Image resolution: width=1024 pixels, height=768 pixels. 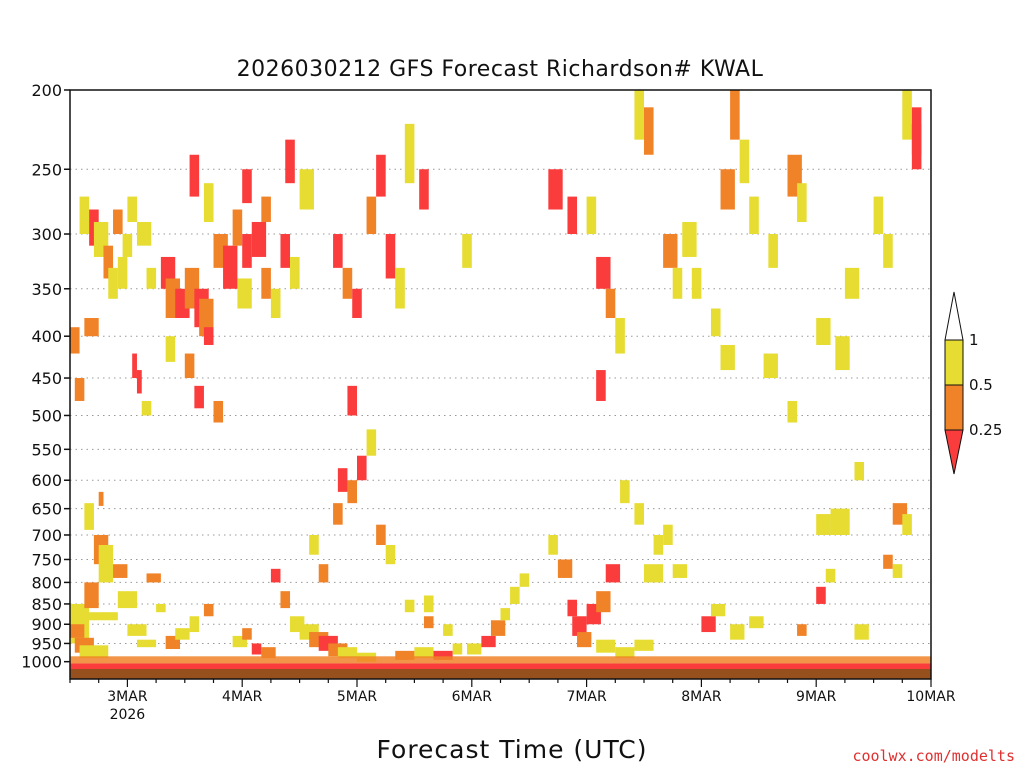 What do you see at coordinates (242, 697) in the screenshot?
I see `x-tick-label: 4MAR` at bounding box center [242, 697].